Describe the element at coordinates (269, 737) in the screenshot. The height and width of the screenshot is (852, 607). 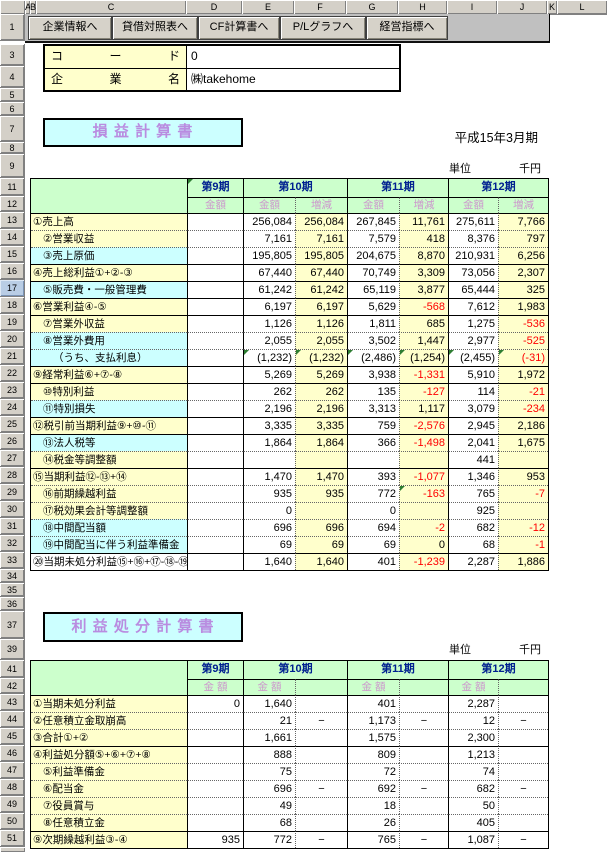
I see `appropriation-cell: 1,661` at that location.